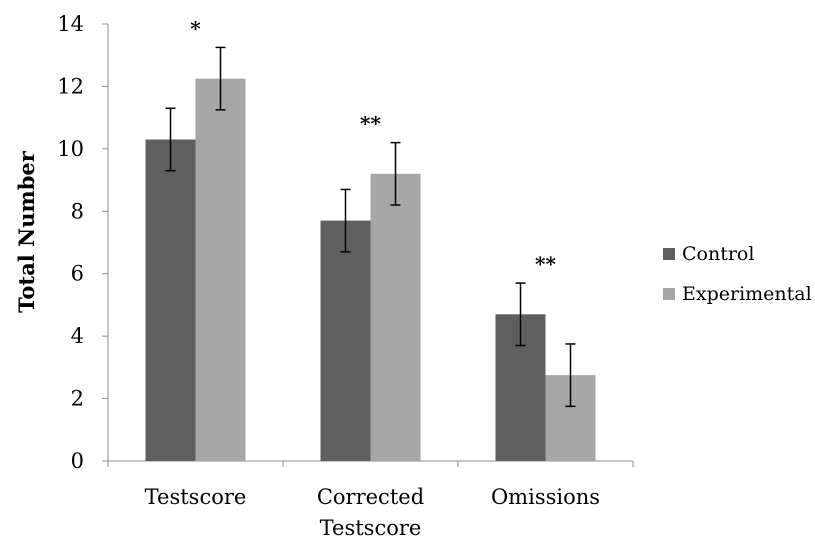  Describe the element at coordinates (77, 336) in the screenshot. I see `y-tick-label: 4` at that location.